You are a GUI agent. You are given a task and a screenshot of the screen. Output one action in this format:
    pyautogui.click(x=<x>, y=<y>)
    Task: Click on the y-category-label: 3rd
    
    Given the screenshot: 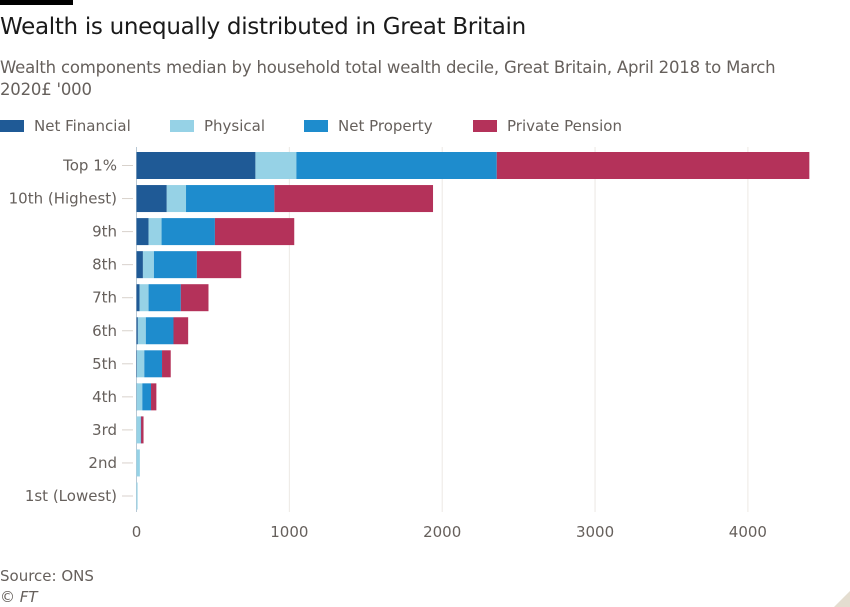 What is the action you would take?
    pyautogui.click(x=104, y=430)
    